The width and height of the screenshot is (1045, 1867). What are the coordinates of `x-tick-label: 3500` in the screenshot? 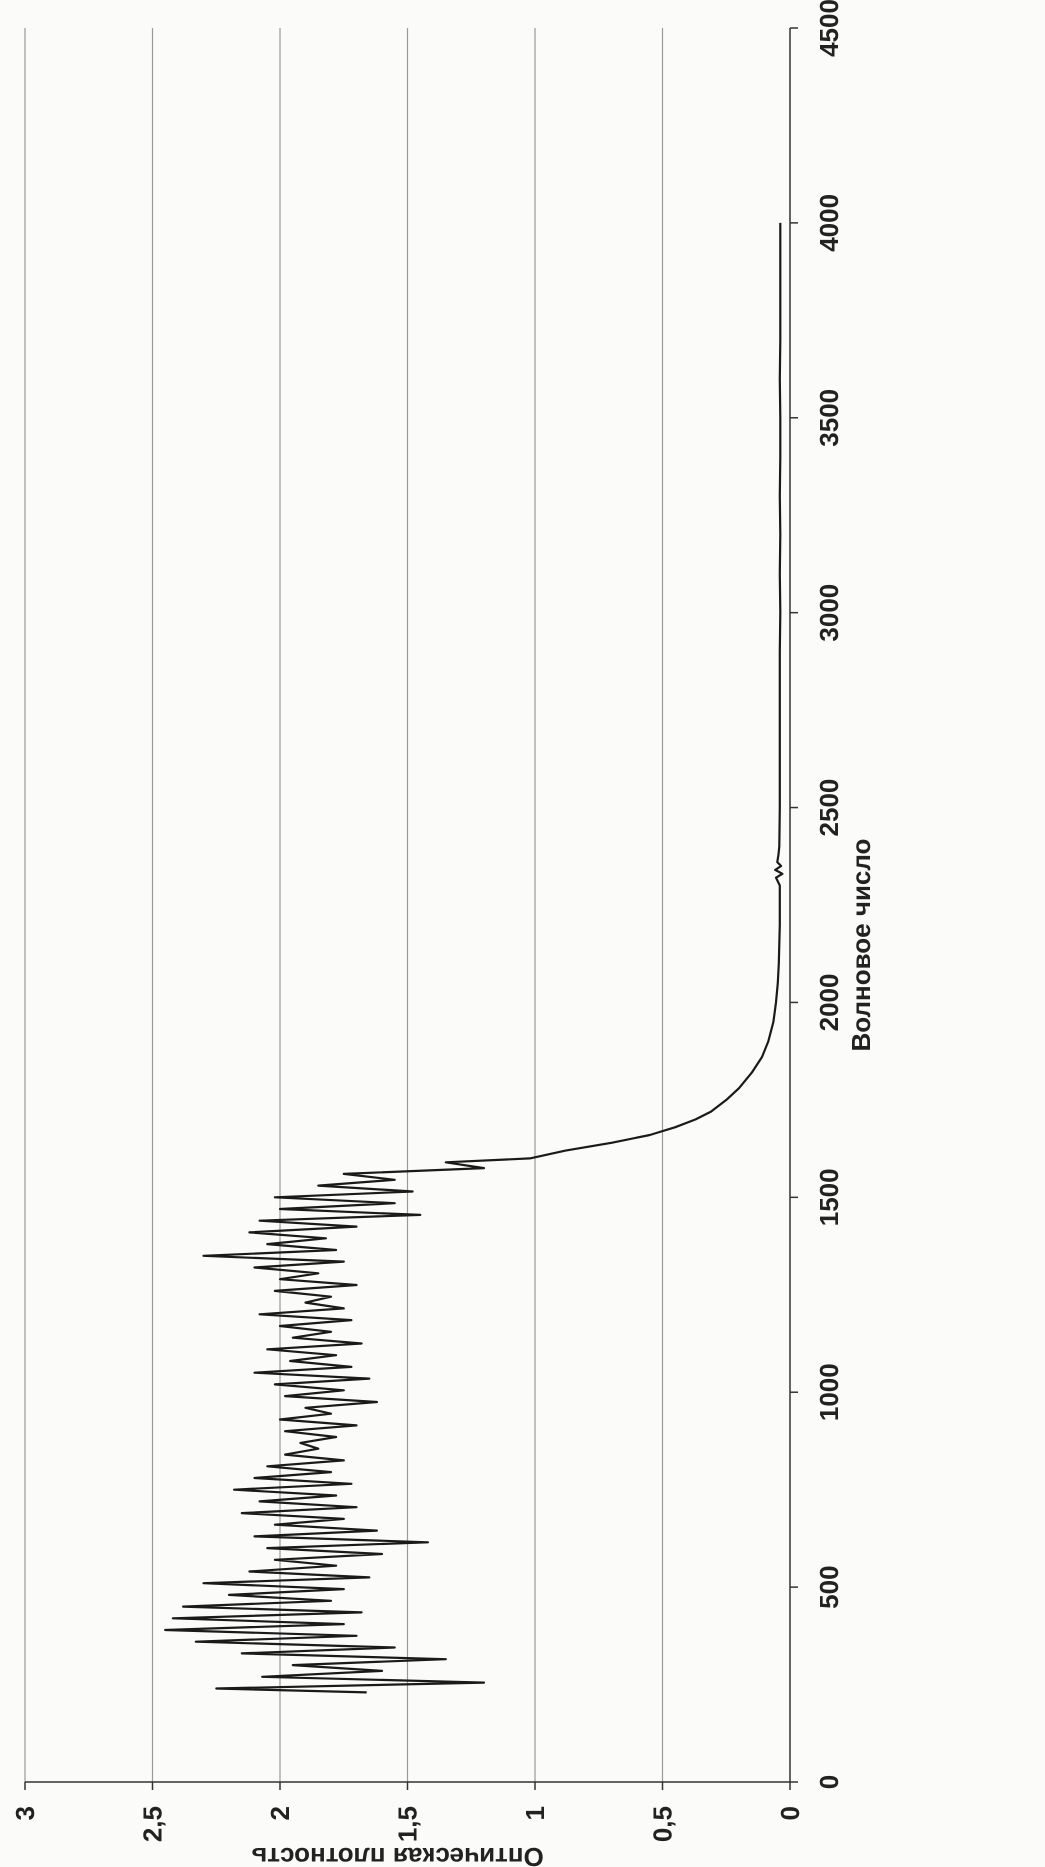 It's located at (829, 418).